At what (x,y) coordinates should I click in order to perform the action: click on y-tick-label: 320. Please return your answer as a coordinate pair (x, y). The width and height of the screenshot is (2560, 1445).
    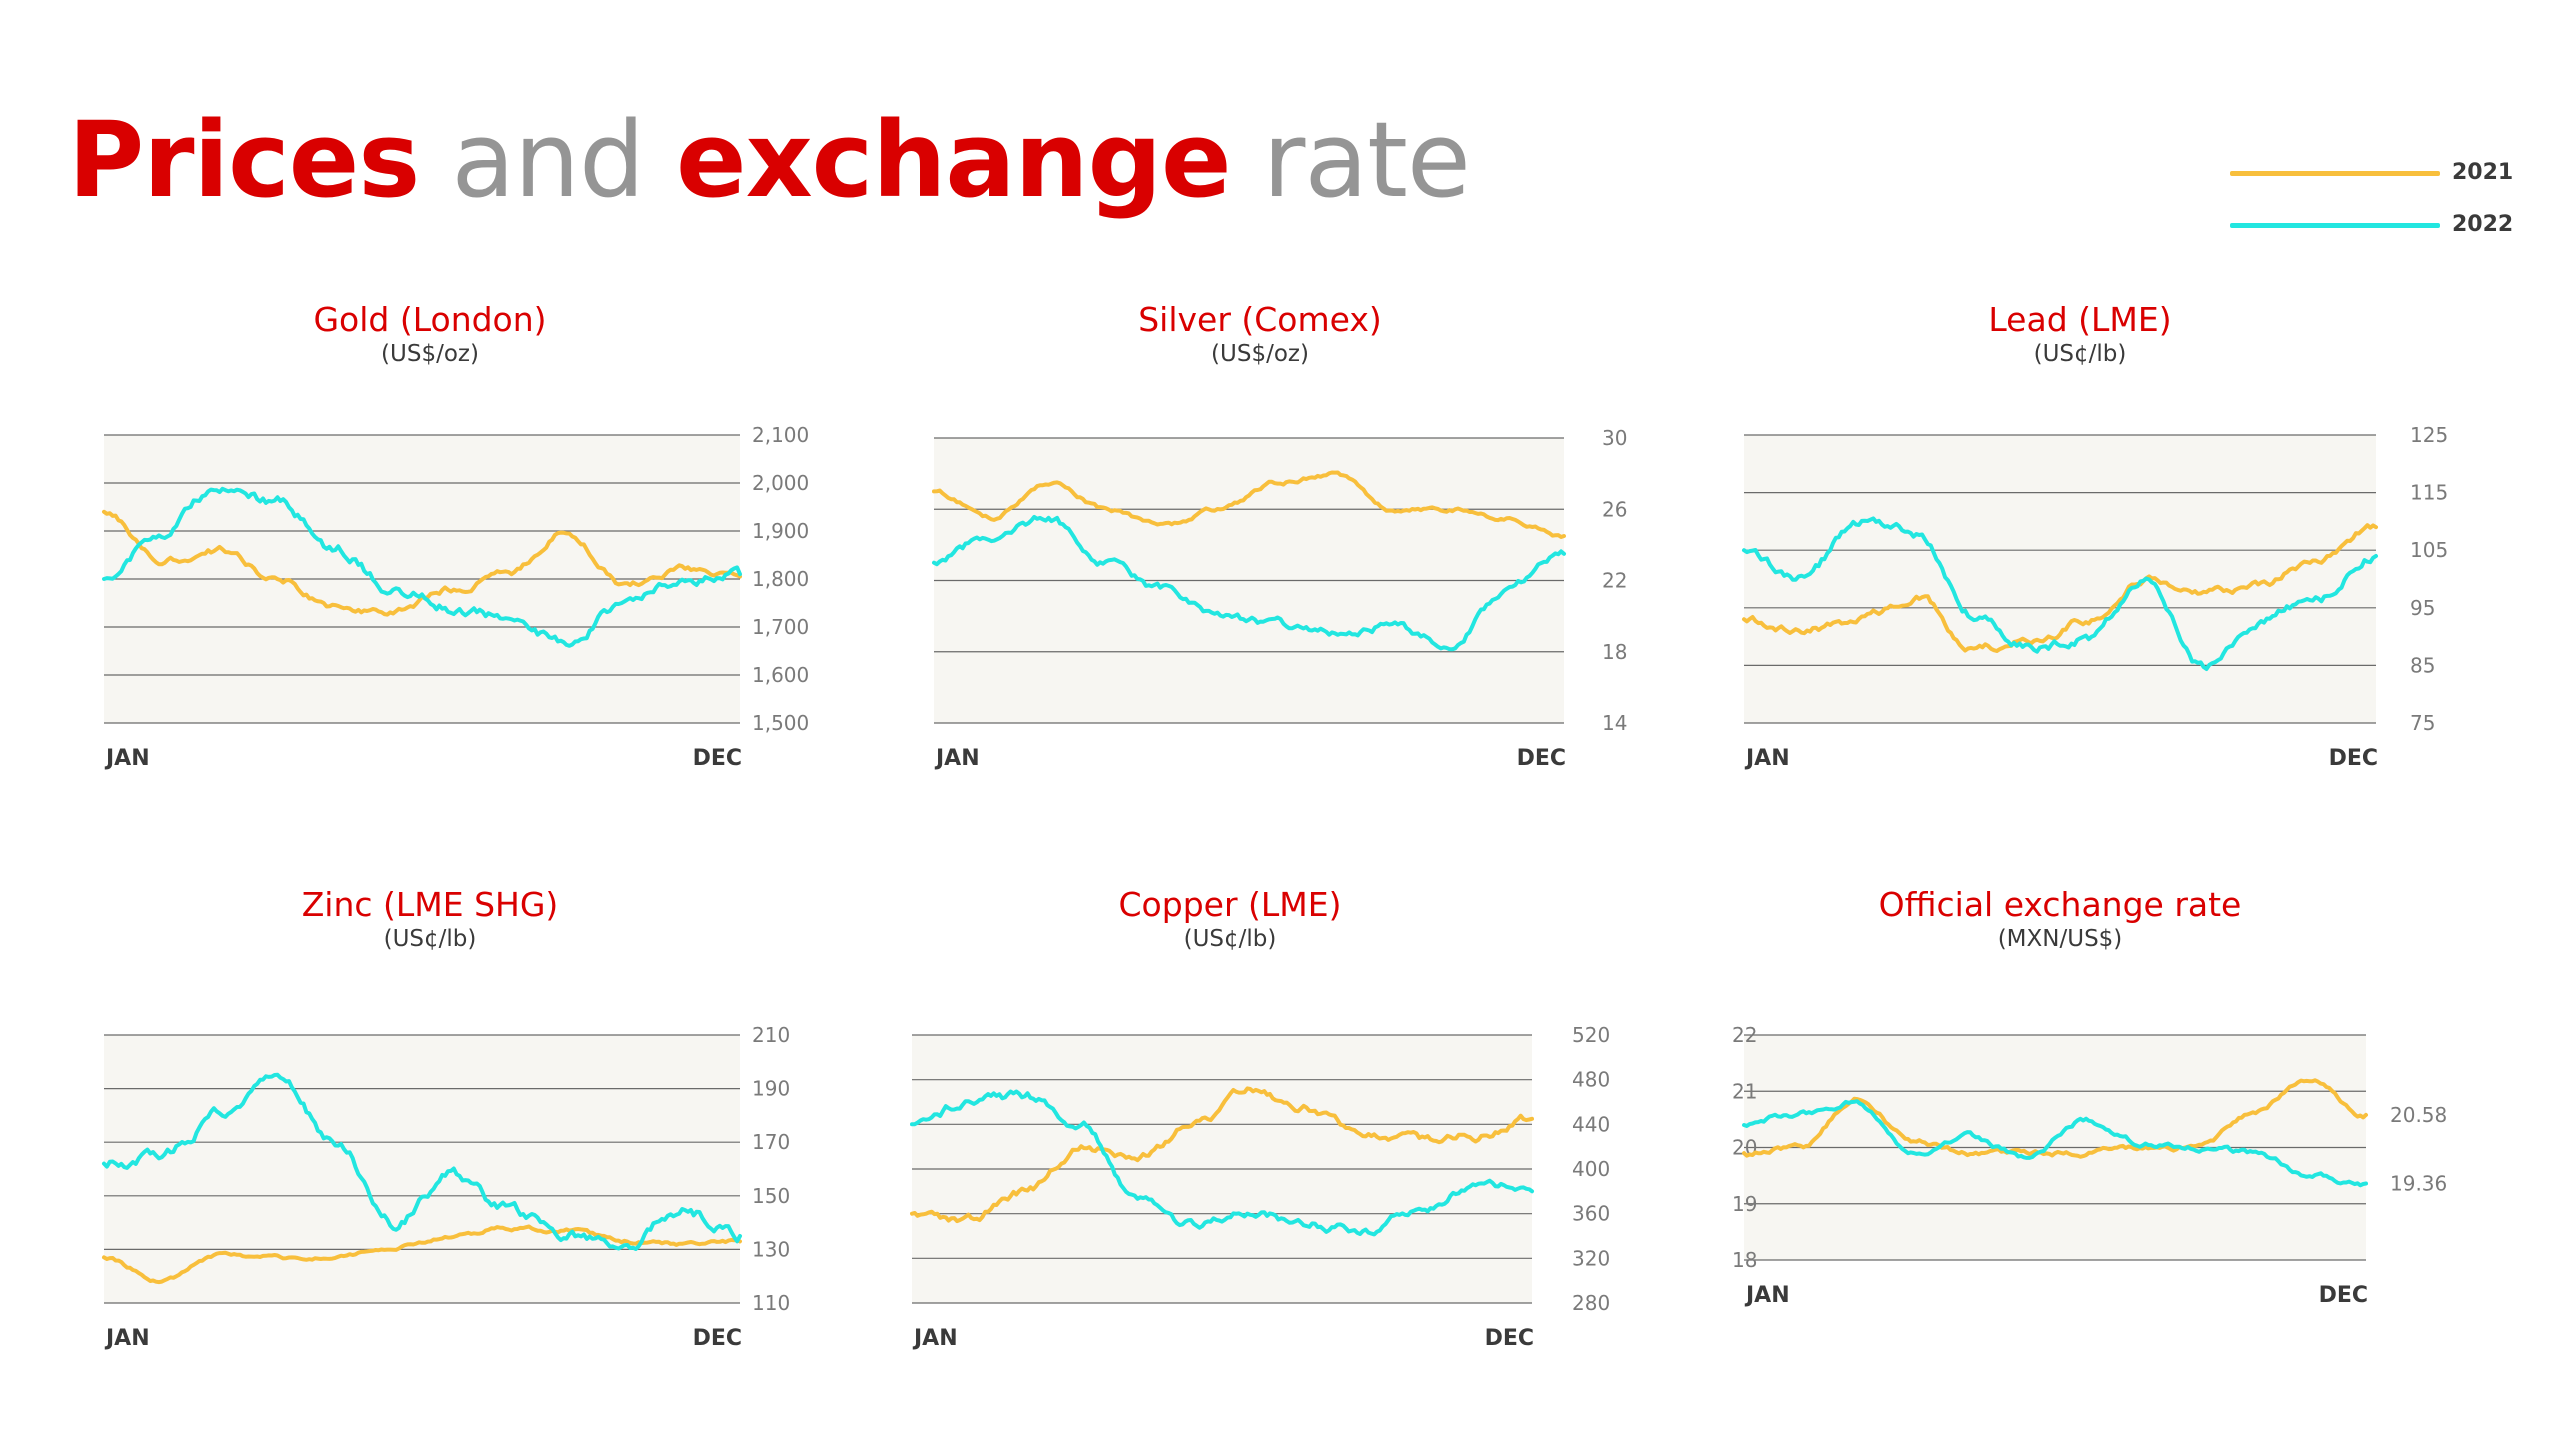
    Looking at the image, I should click on (1591, 1258).